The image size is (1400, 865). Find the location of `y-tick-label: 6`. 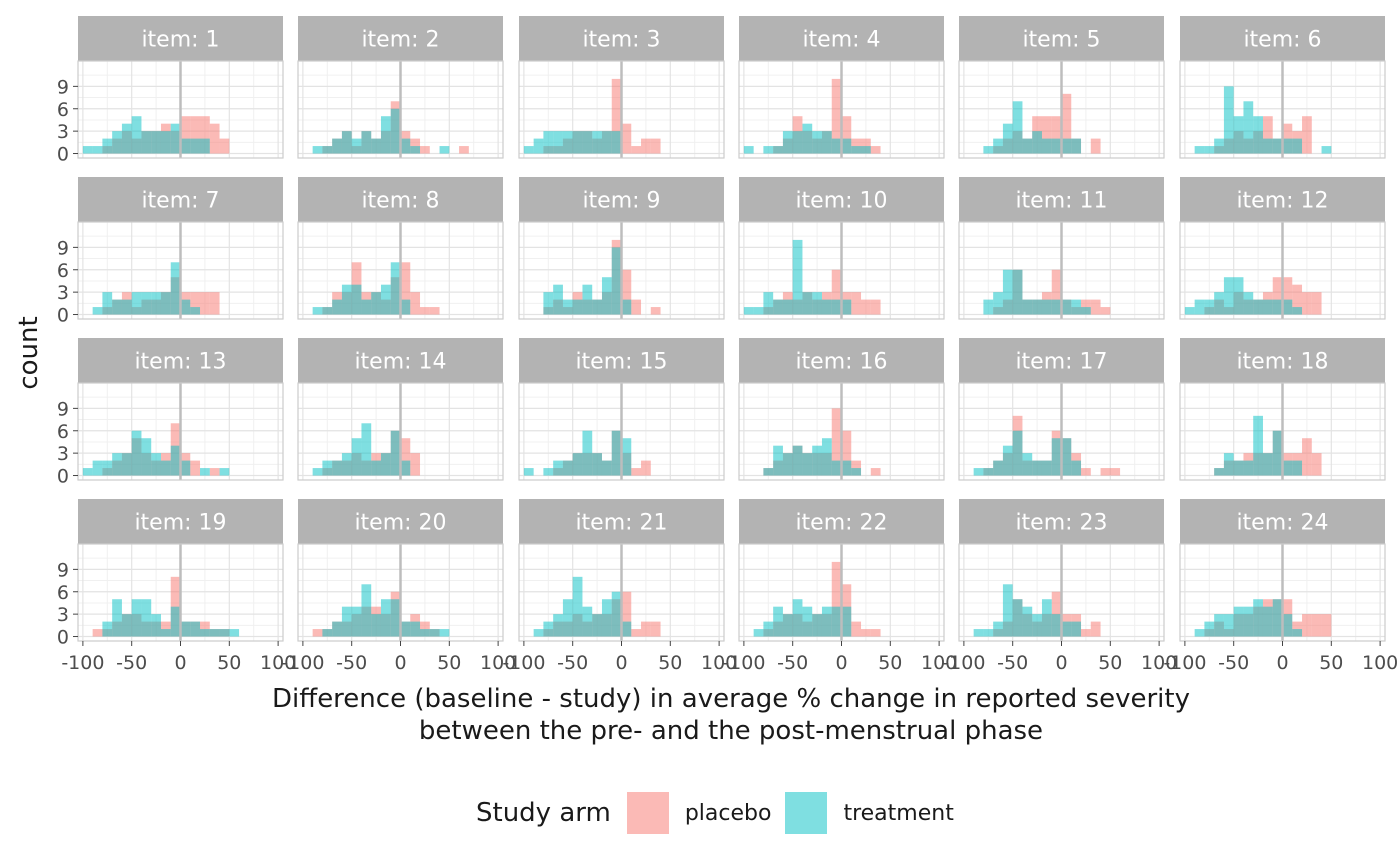

y-tick-label: 6 is located at coordinates (63, 271).